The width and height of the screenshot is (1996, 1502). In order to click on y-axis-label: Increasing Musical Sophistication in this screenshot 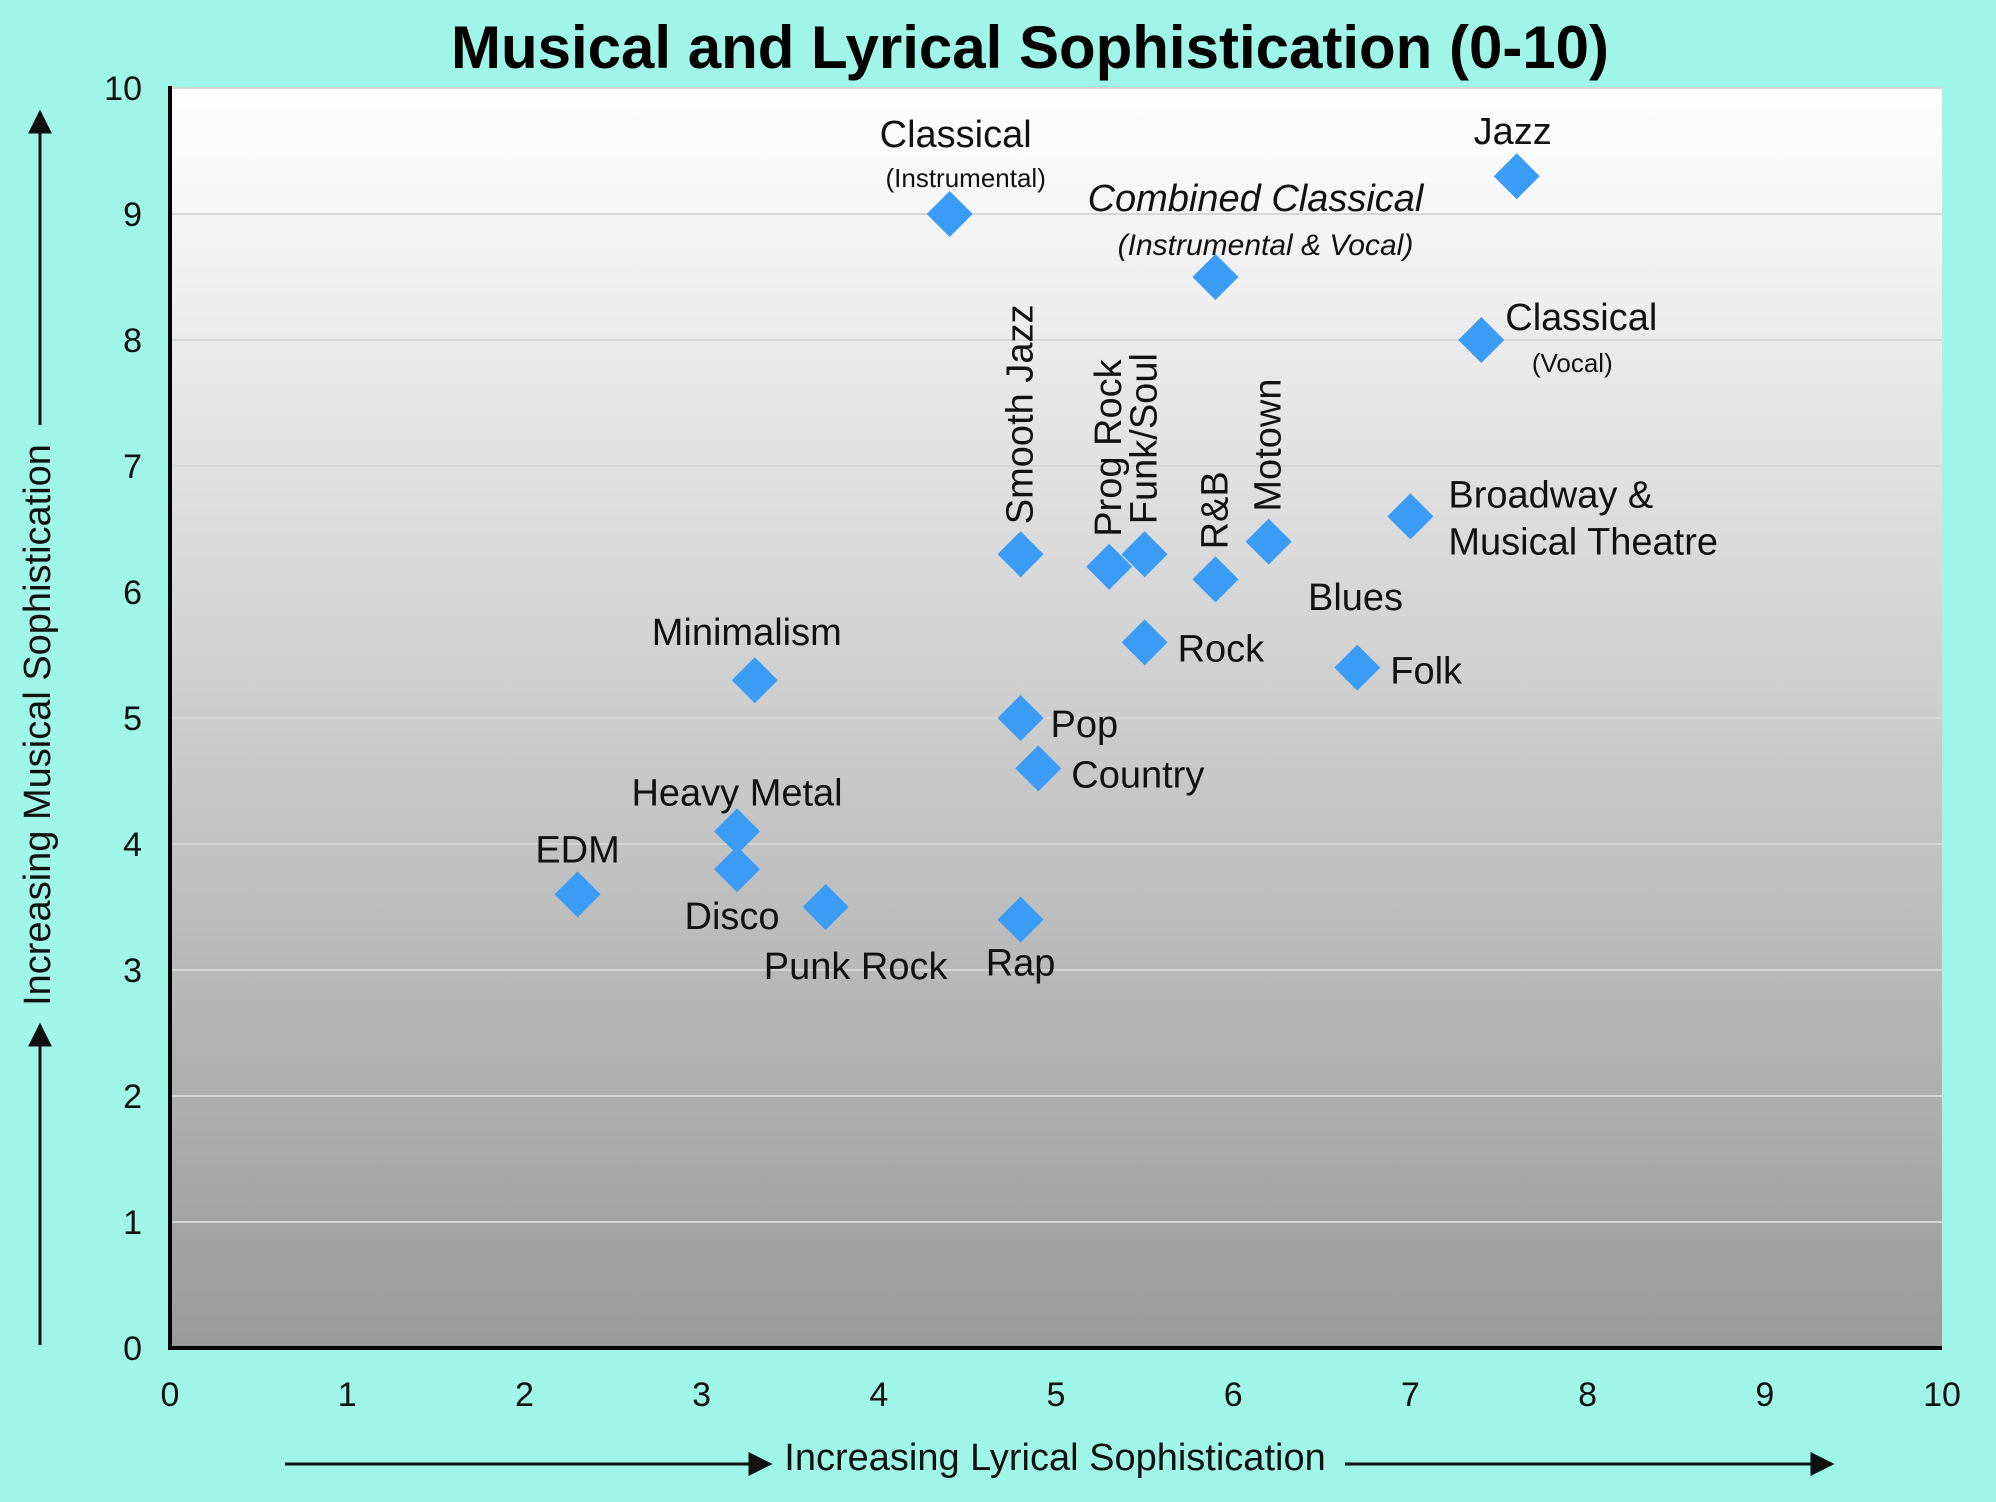, I will do `click(38, 725)`.